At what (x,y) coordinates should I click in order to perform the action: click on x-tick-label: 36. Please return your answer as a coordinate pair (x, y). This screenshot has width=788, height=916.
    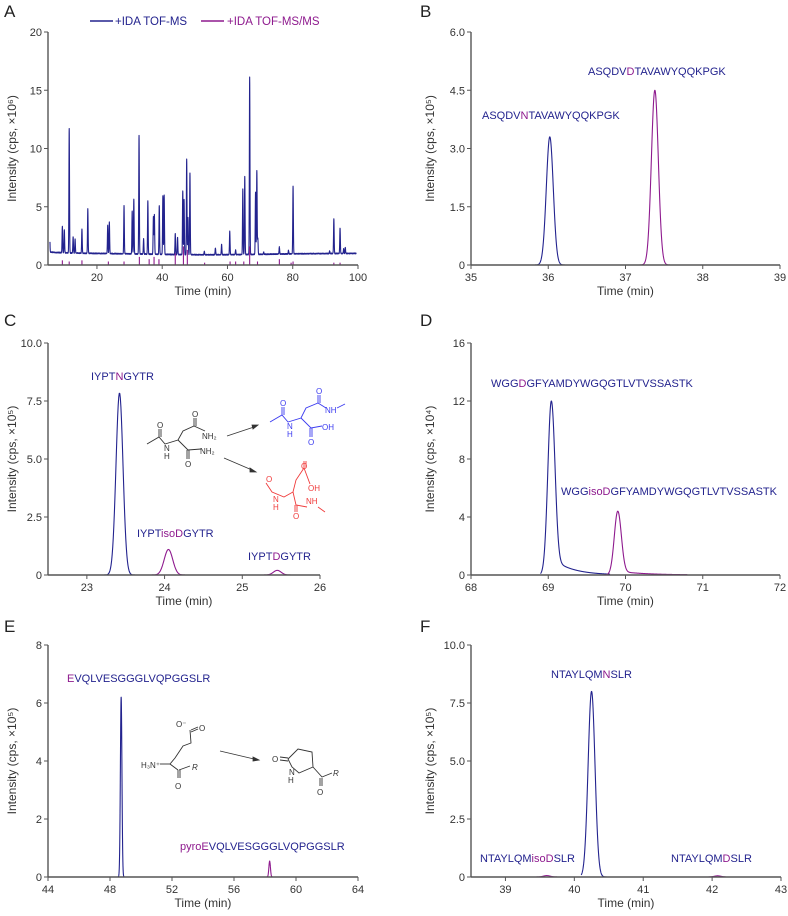
    Looking at the image, I should click on (548, 278).